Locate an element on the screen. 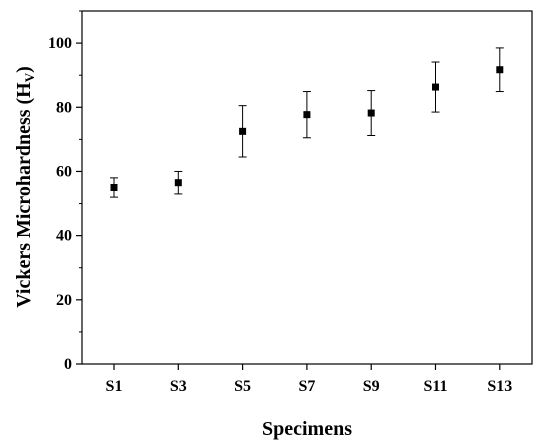 This screenshot has width=550, height=447. y-tick-label: 20 is located at coordinates (64, 300).